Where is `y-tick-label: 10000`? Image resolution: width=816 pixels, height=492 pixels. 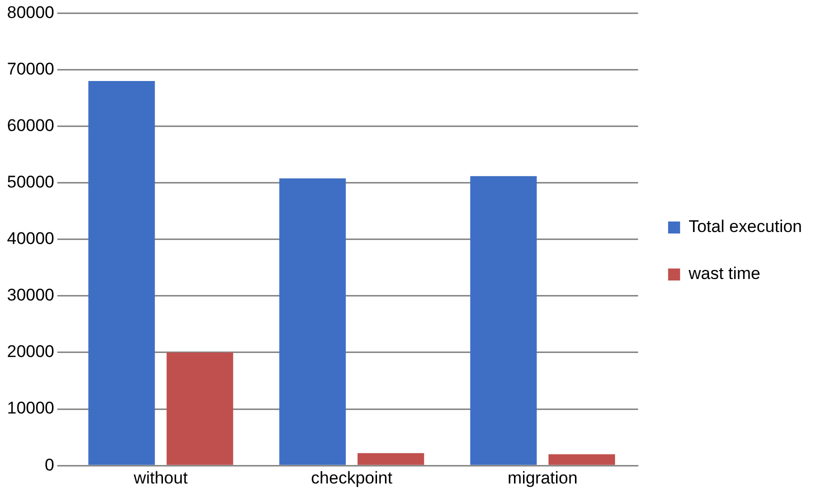
y-tick-label: 10000 is located at coordinates (30, 408).